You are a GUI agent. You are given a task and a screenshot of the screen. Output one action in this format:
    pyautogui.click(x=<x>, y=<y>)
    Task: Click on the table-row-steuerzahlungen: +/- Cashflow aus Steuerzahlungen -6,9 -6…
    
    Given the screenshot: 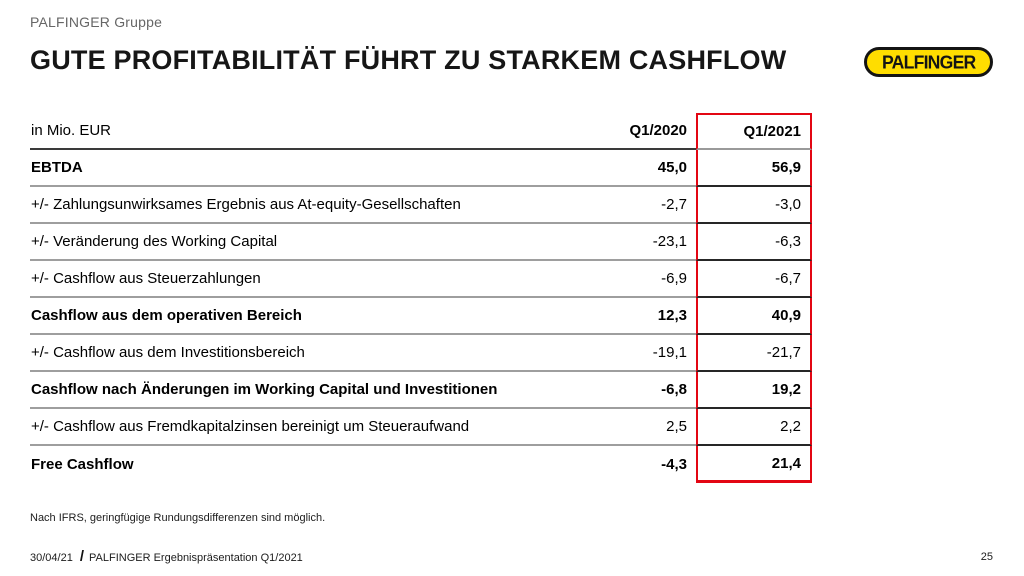 What is the action you would take?
    pyautogui.click(x=421, y=279)
    